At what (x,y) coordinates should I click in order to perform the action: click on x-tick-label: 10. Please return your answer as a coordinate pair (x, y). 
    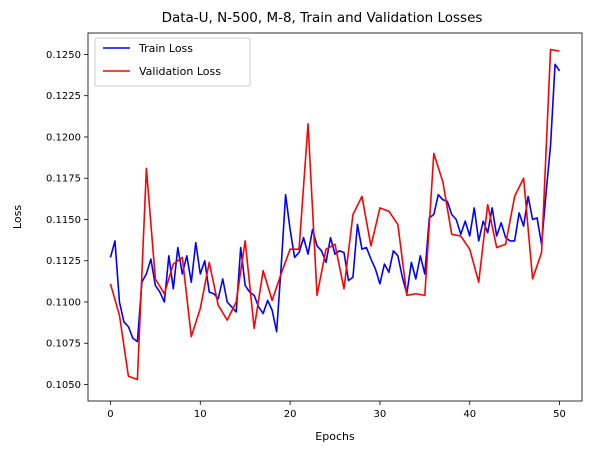
    Looking at the image, I should click on (200, 414).